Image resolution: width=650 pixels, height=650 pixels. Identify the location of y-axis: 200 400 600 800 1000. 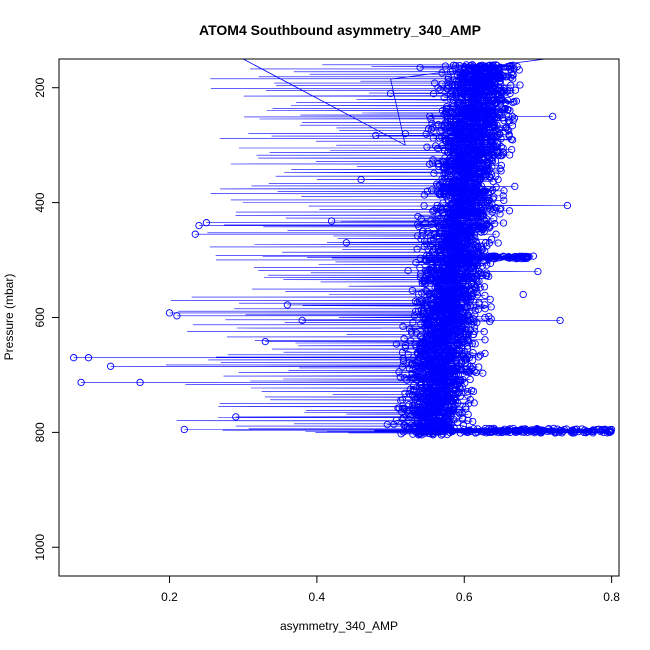
(46, 319).